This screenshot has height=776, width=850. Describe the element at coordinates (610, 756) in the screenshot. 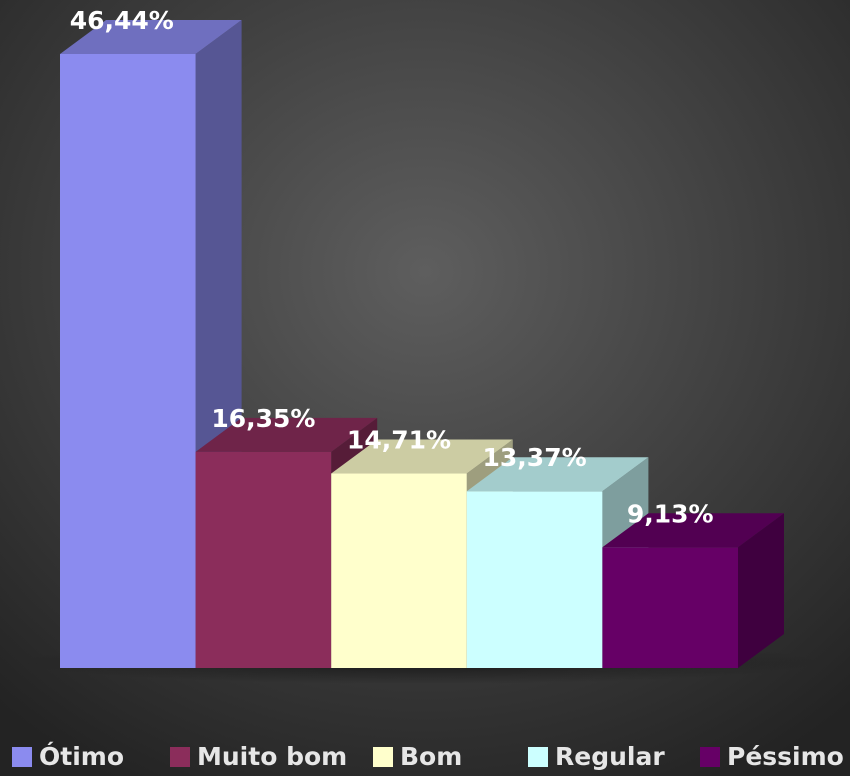

I see `legend-label: Regular` at that location.